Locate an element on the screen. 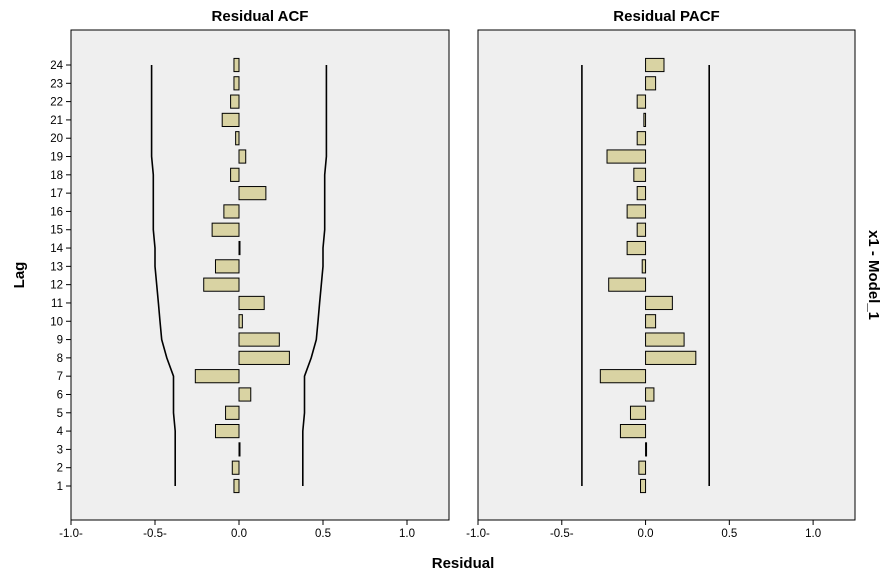  y-tick-label: 11 is located at coordinates (57, 304).